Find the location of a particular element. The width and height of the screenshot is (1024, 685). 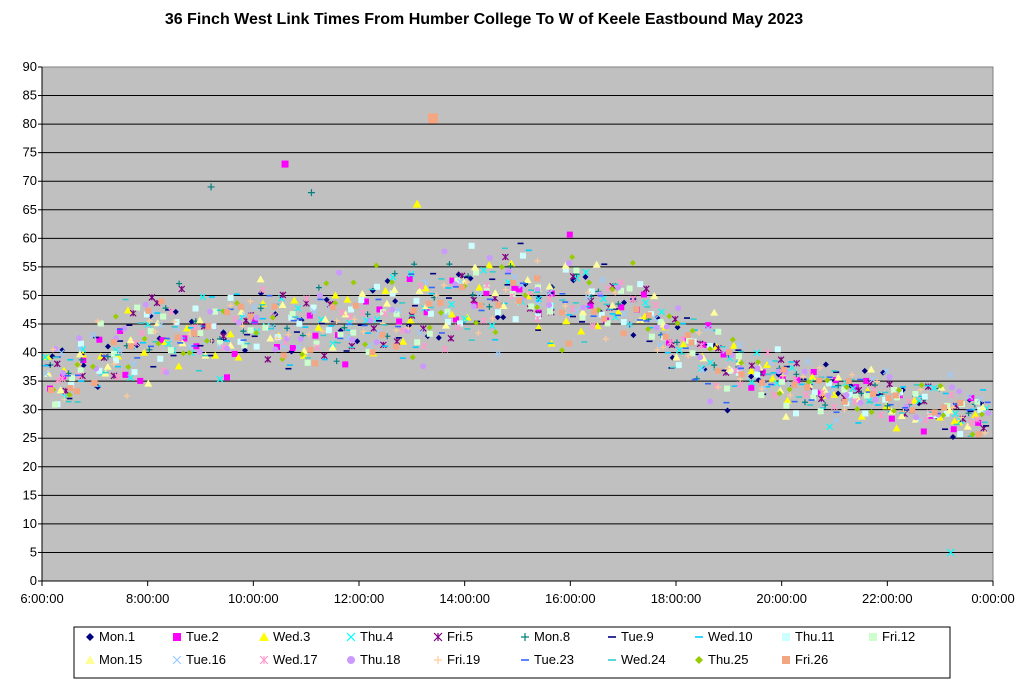

legend-item: Fri.12 is located at coordinates (892, 636).